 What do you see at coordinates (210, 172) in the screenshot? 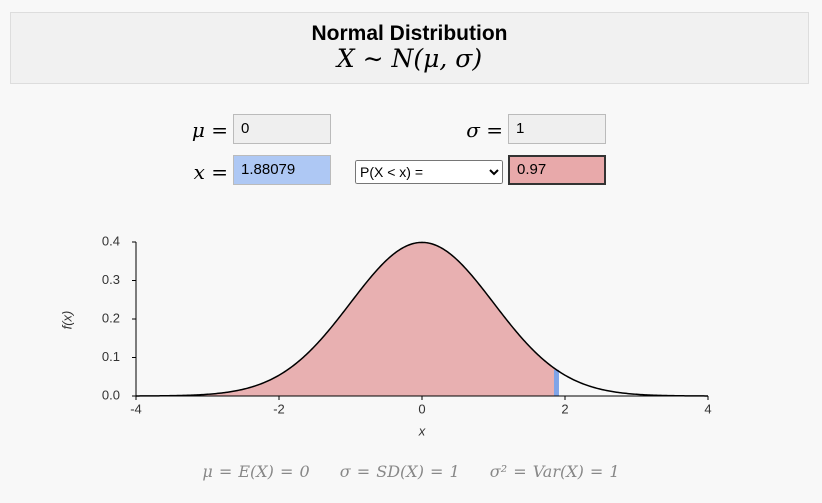
I see `x-label: x =` at bounding box center [210, 172].